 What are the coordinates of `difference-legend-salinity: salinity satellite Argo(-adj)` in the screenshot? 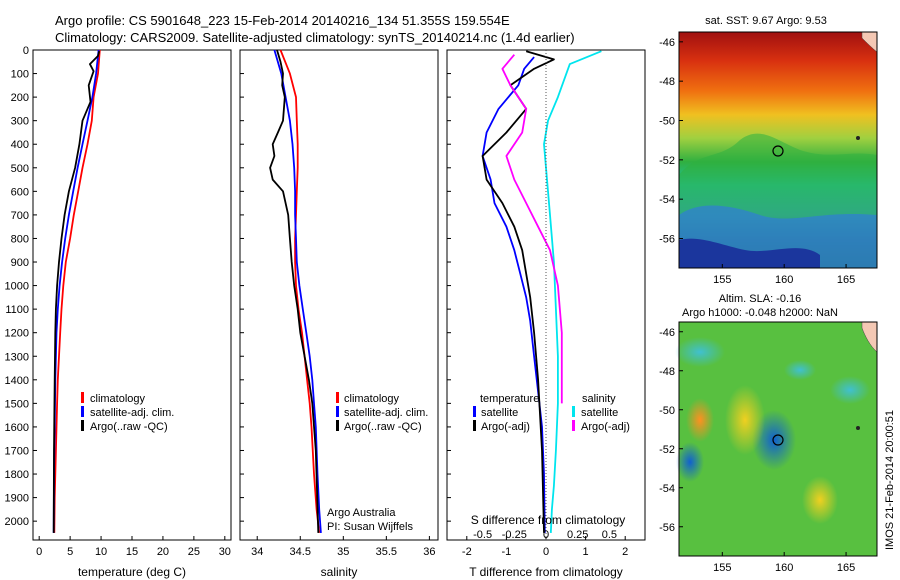 It's located at (601, 413).